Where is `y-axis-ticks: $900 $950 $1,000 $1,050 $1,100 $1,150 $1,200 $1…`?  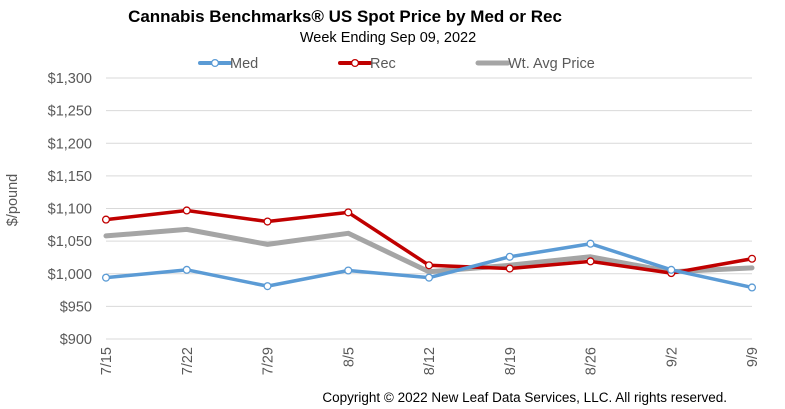 y-axis-ticks: $900 $950 $1,000 $1,050 $1,100 $1,150 $1,200 $1… is located at coordinates (70, 209).